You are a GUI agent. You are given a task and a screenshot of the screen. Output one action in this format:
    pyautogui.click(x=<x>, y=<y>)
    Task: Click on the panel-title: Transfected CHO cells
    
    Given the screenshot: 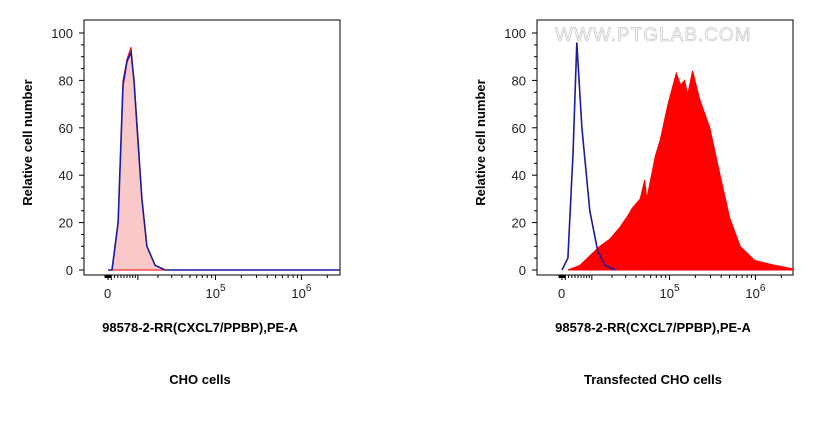 What is the action you would take?
    pyautogui.click(x=653, y=379)
    